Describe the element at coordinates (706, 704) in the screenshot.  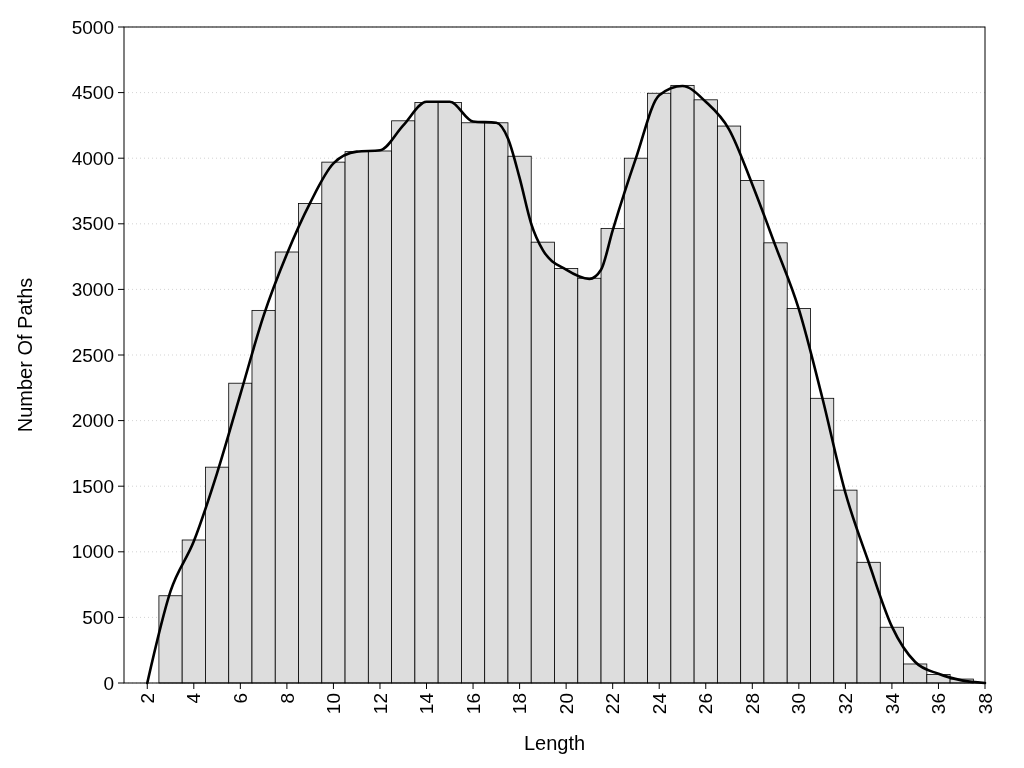
I see `x-tick-label: 26` at that location.